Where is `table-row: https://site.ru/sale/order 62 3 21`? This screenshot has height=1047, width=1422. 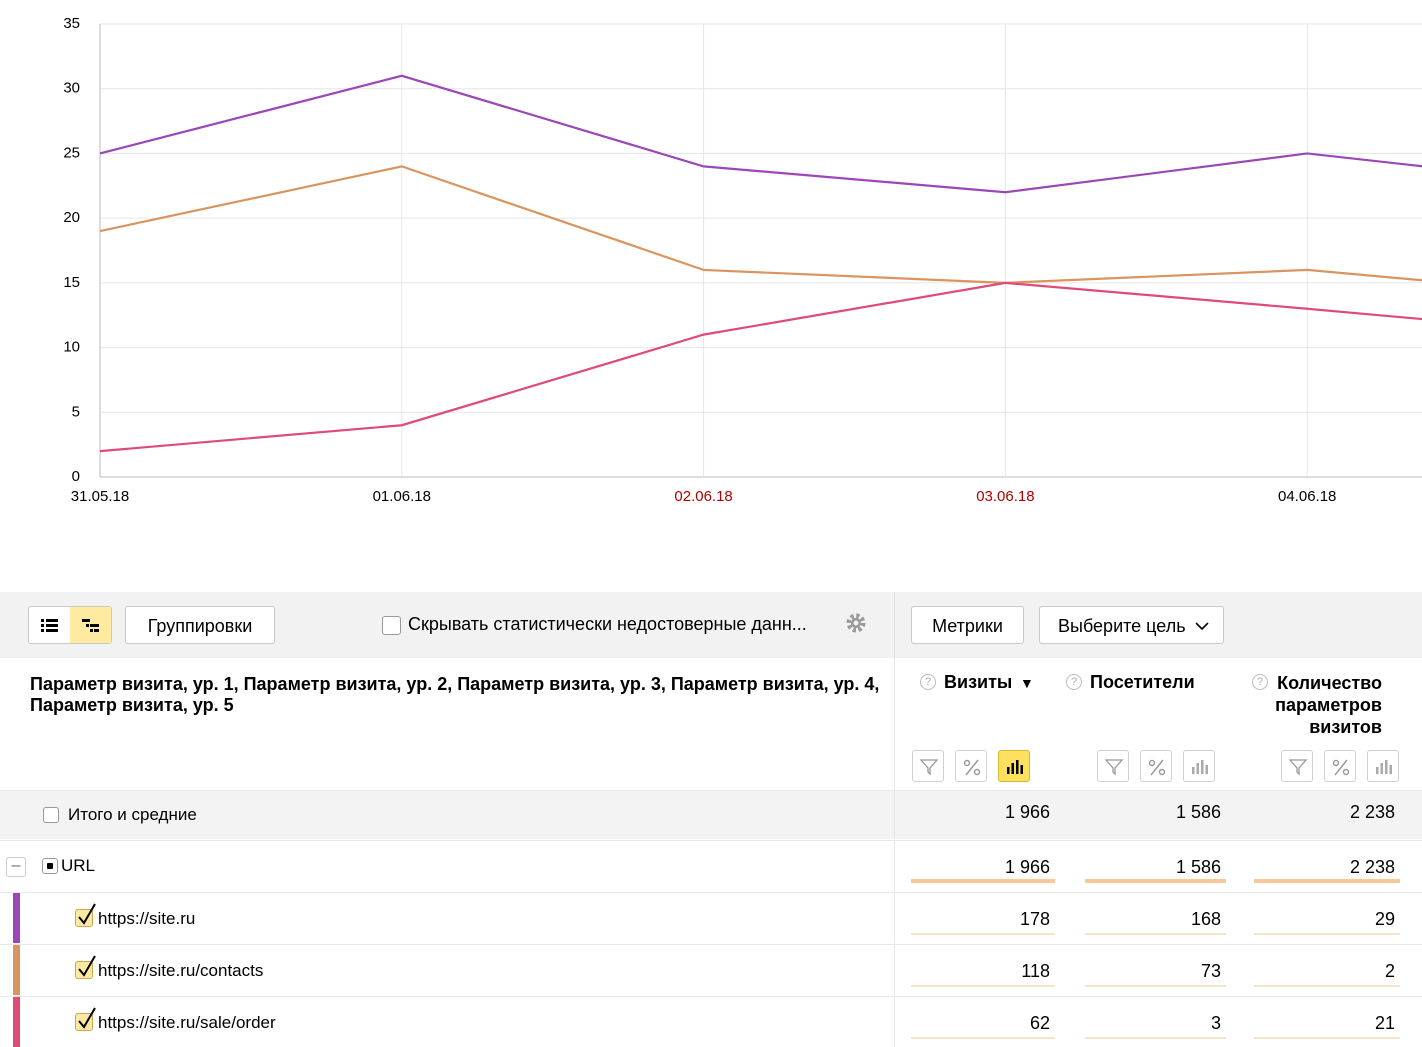
table-row: https://site.ru/sale/order 62 3 21 is located at coordinates (711, 1021).